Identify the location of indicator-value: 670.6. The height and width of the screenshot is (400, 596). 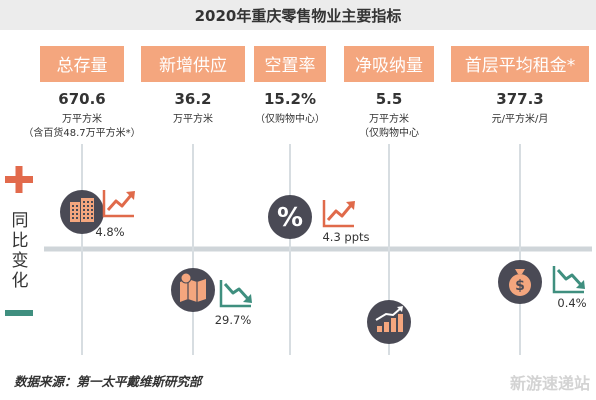
(81, 99).